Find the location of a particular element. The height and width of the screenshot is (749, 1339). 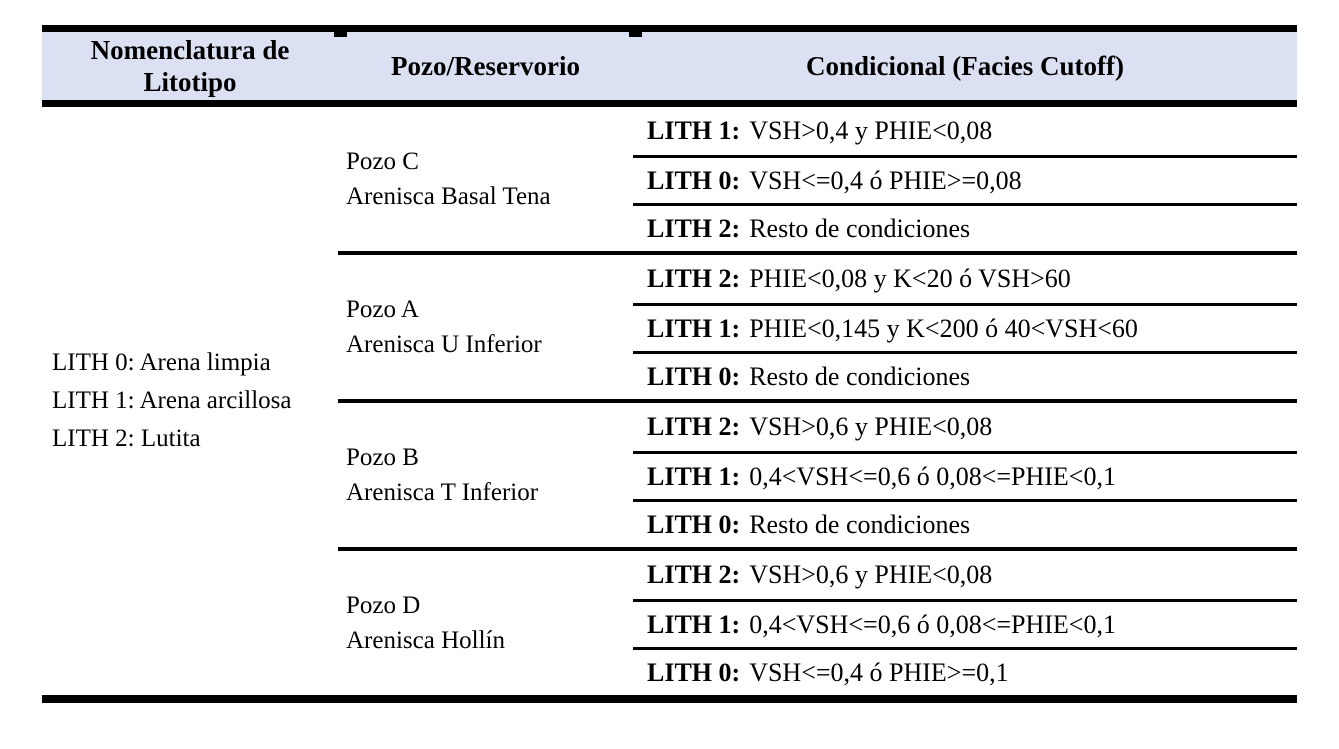

condition-text: VSH<=0,4 ó PHIE>=0,08 is located at coordinates (885, 180).